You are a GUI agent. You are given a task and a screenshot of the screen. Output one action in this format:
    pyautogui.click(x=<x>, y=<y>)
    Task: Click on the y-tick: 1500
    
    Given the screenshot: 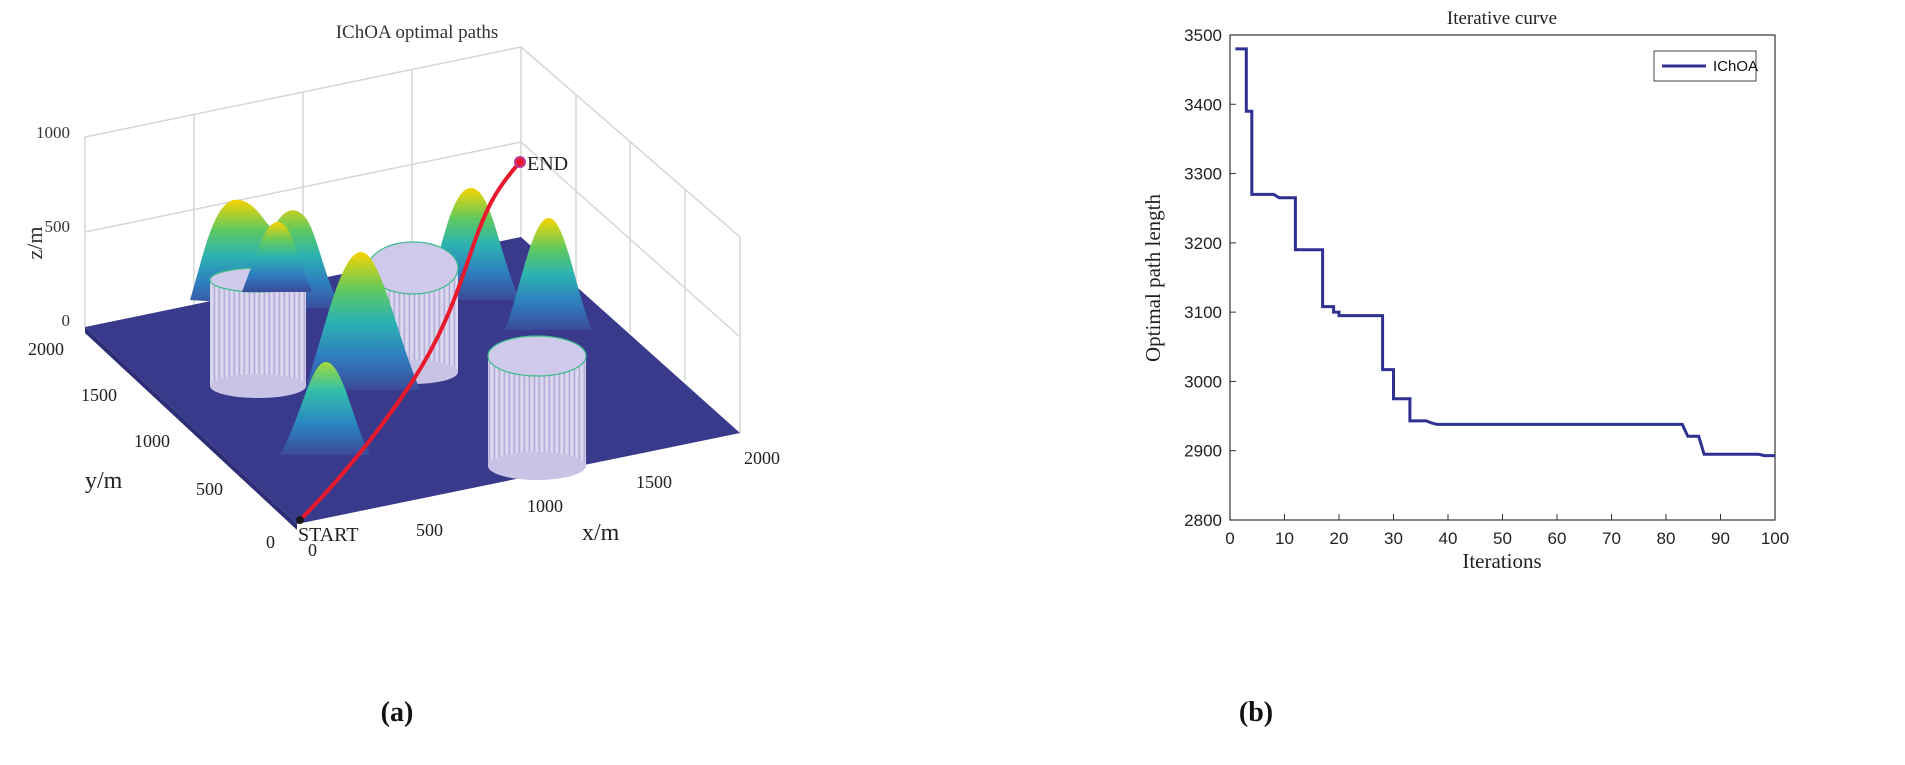 What is the action you would take?
    pyautogui.click(x=99, y=395)
    